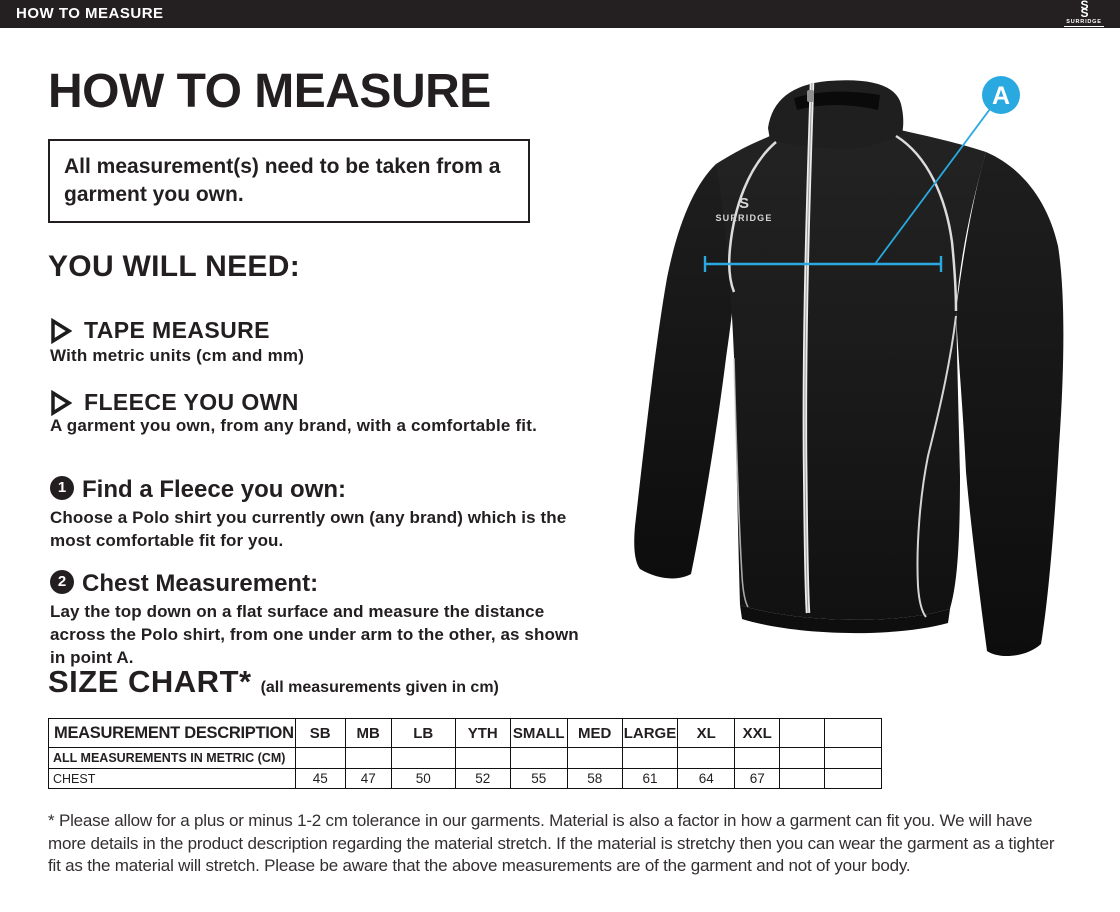 The width and height of the screenshot is (1120, 912). What do you see at coordinates (174, 266) in the screenshot?
I see `you-will-need-heading: YOU WILL NEED:` at bounding box center [174, 266].